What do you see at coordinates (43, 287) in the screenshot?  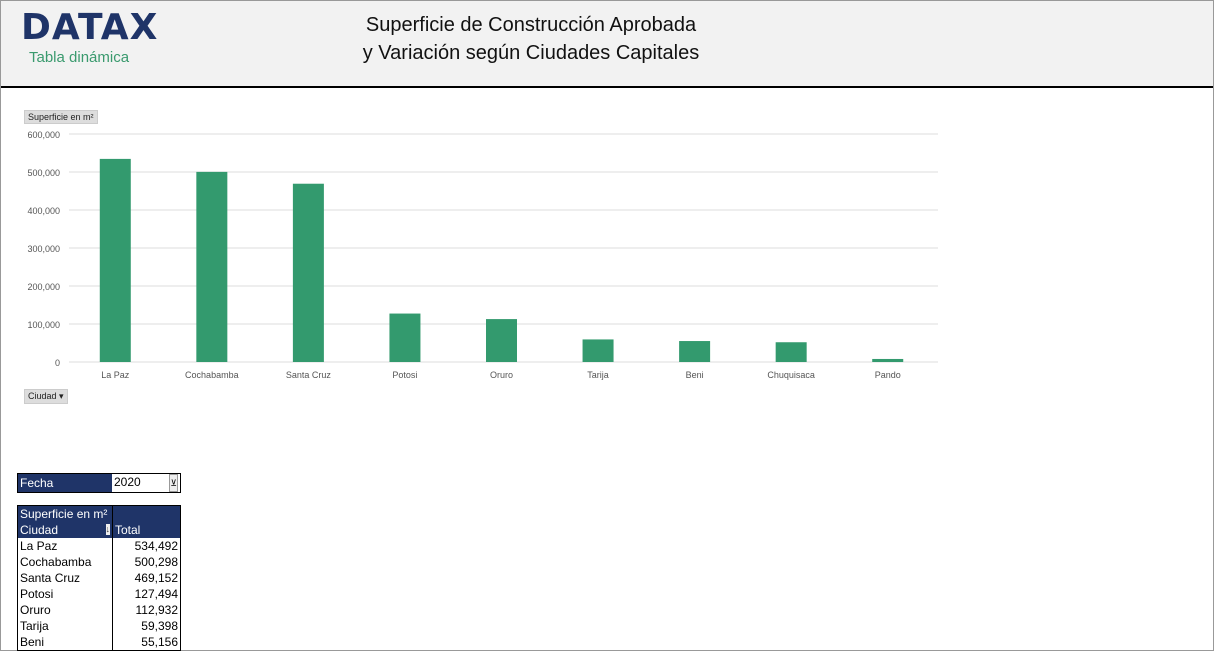 I see `y-tick-label: 200,000` at bounding box center [43, 287].